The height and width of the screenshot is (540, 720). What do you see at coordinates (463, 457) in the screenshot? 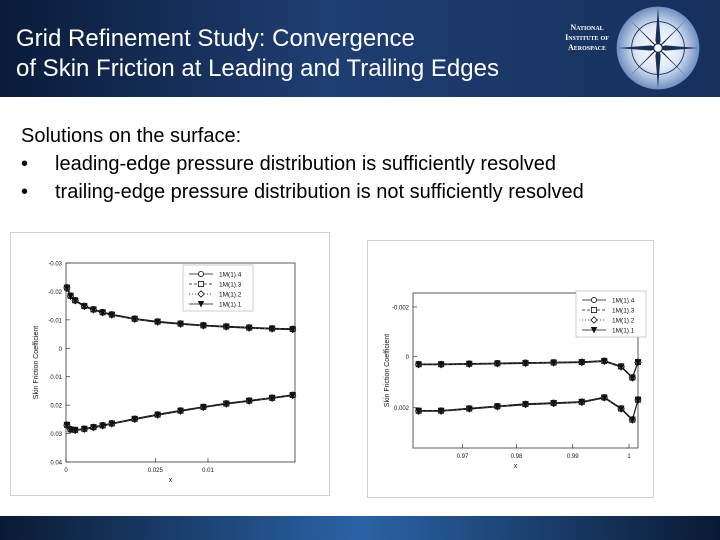
I see `x-tick-label: 0.97` at bounding box center [463, 457].